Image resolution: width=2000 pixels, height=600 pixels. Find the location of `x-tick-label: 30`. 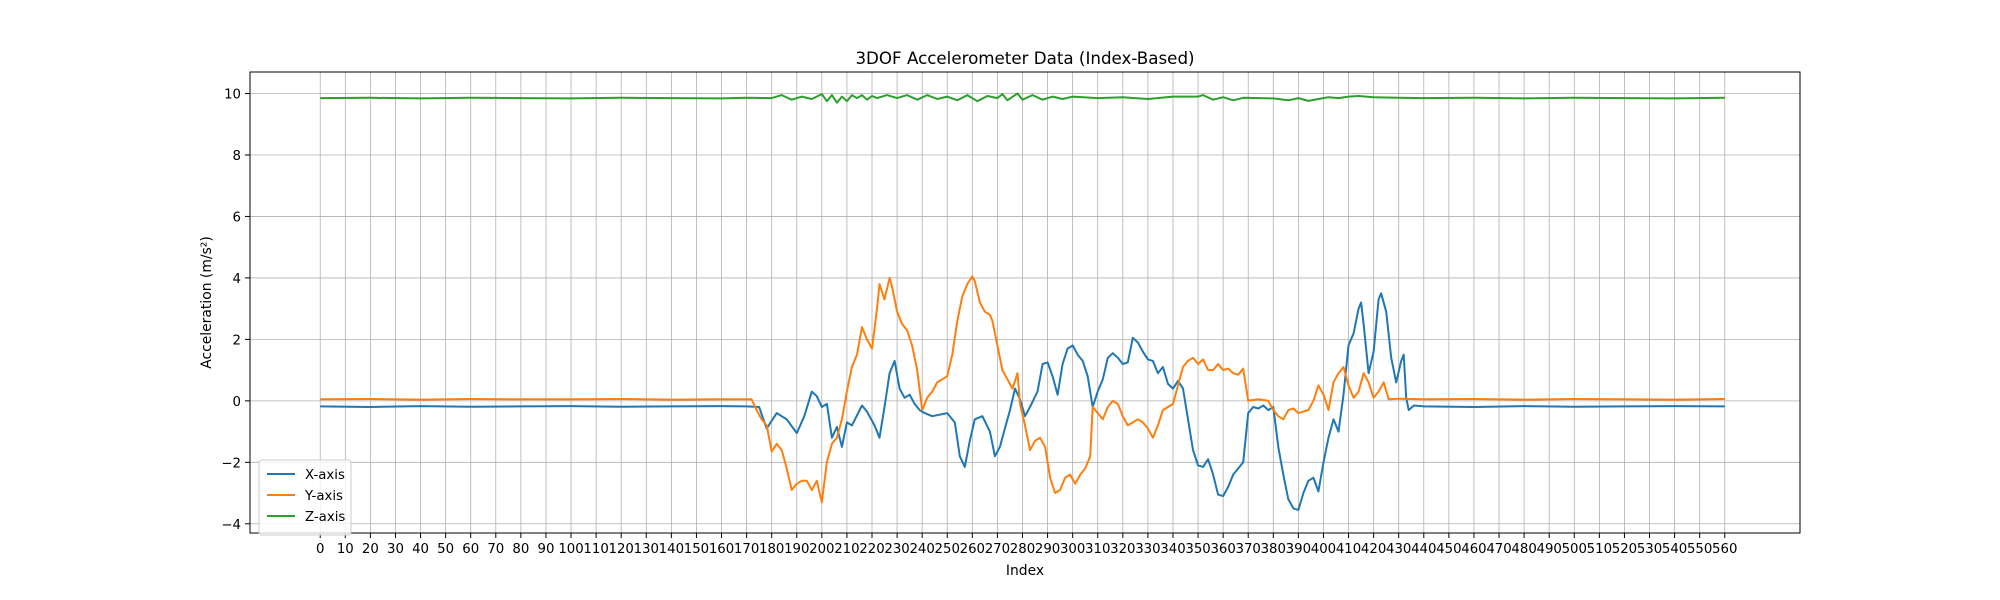

x-tick-label: 30 is located at coordinates (395, 549).